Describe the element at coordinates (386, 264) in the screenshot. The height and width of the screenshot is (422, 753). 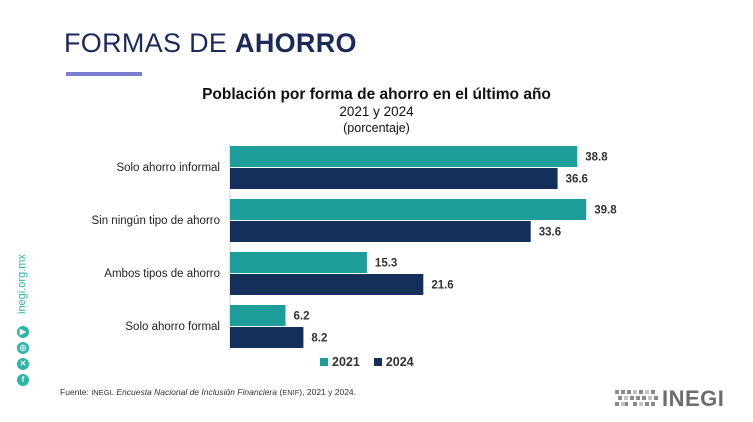
I see `data-label-2021-ambos-tipos-de-ahorro: 15.3` at that location.